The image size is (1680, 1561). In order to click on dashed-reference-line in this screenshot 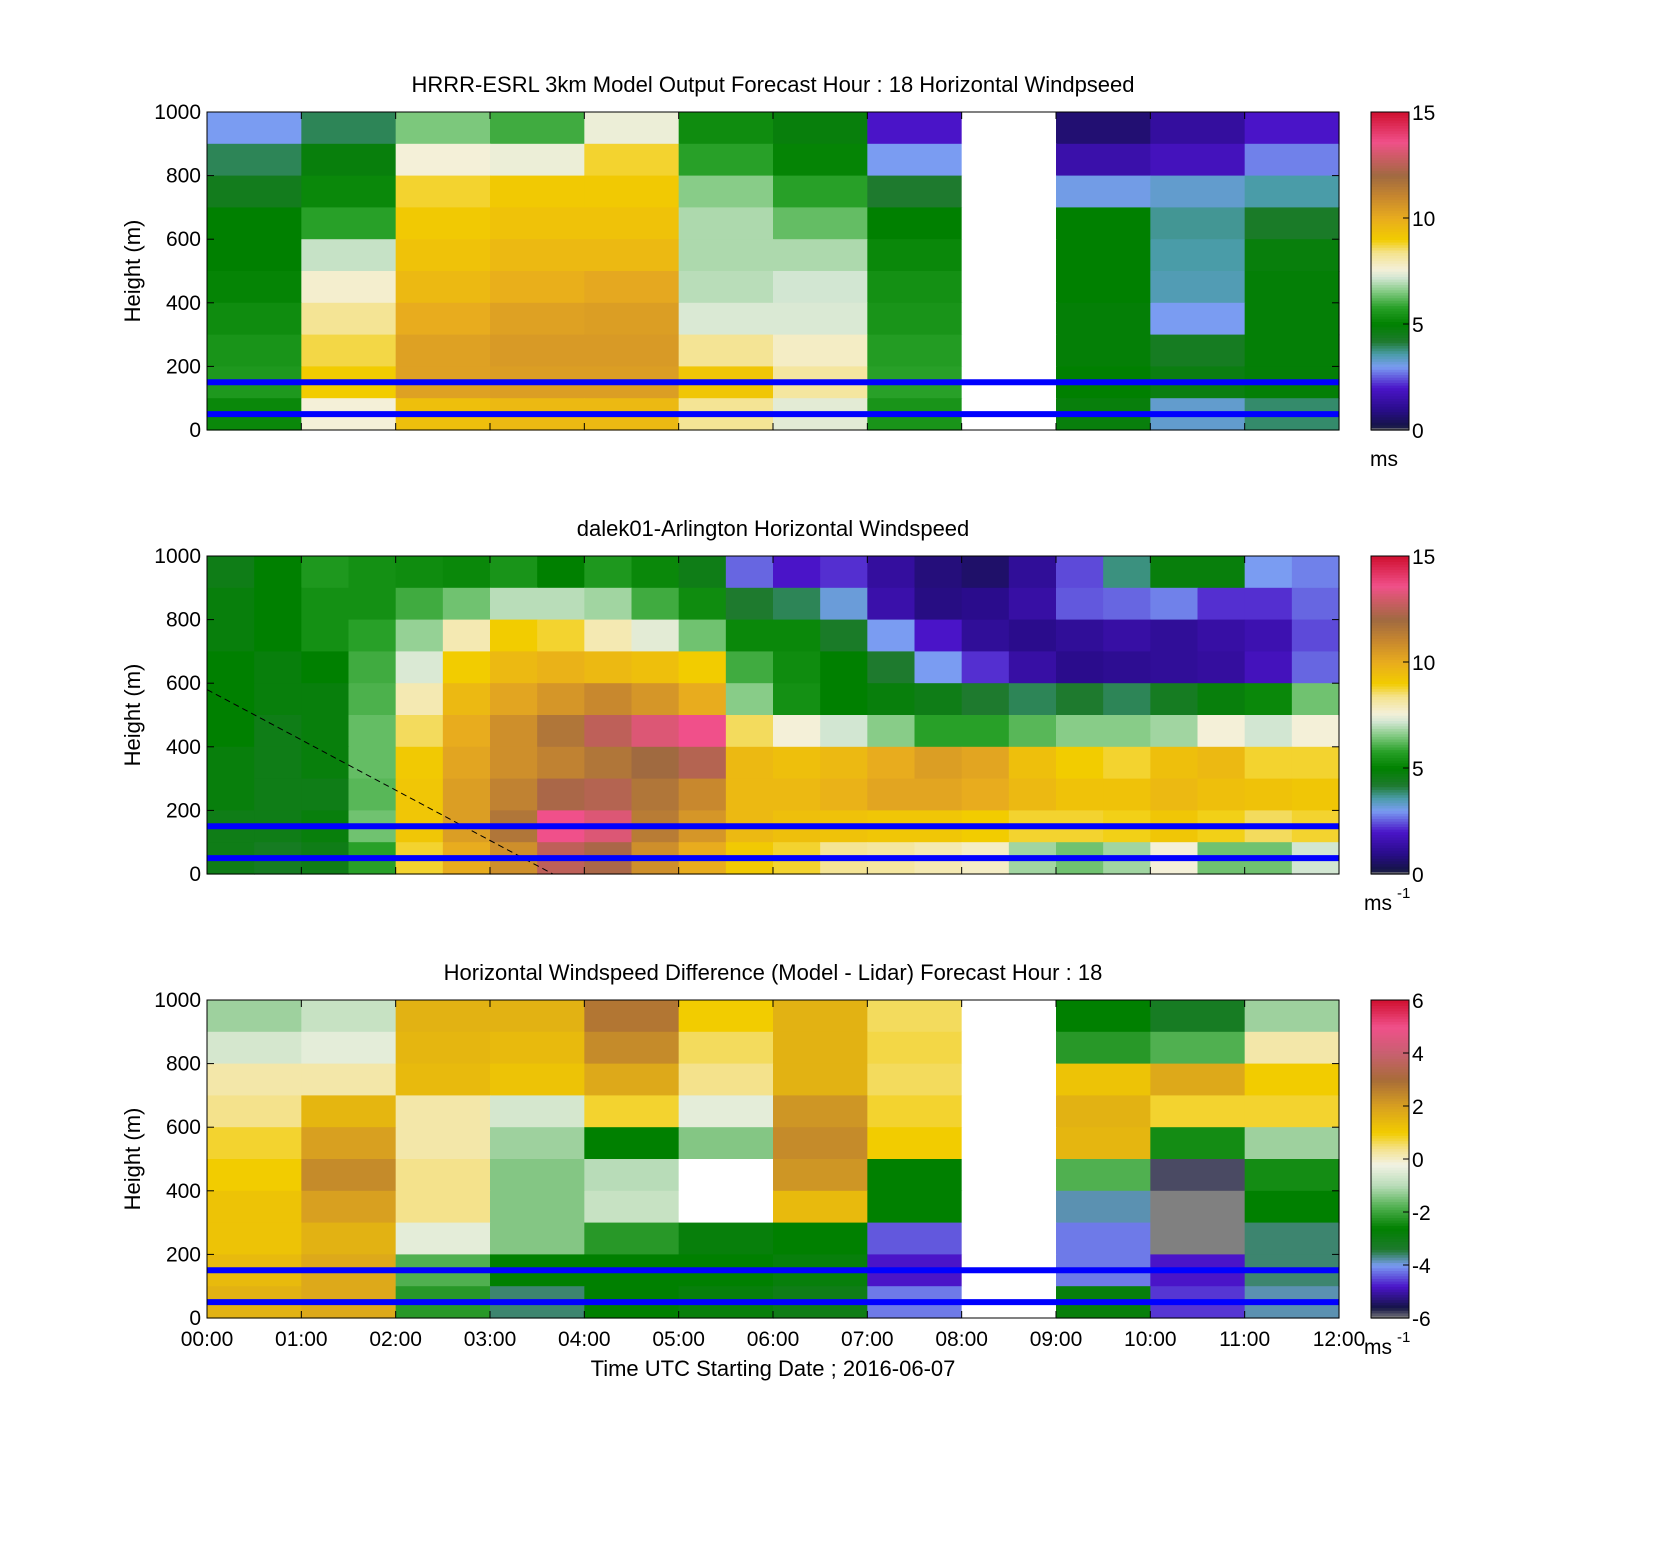, I will do `click(380, 782)`.